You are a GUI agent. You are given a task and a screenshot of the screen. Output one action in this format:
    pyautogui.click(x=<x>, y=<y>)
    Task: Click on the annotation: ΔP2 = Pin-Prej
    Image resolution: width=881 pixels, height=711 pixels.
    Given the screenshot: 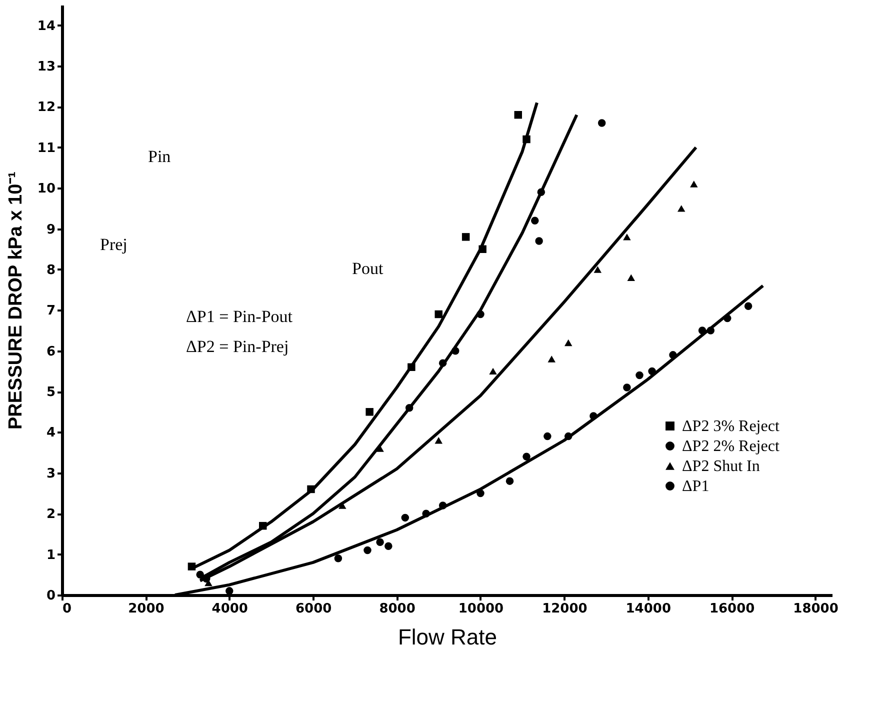 What is the action you would take?
    pyautogui.click(x=237, y=346)
    